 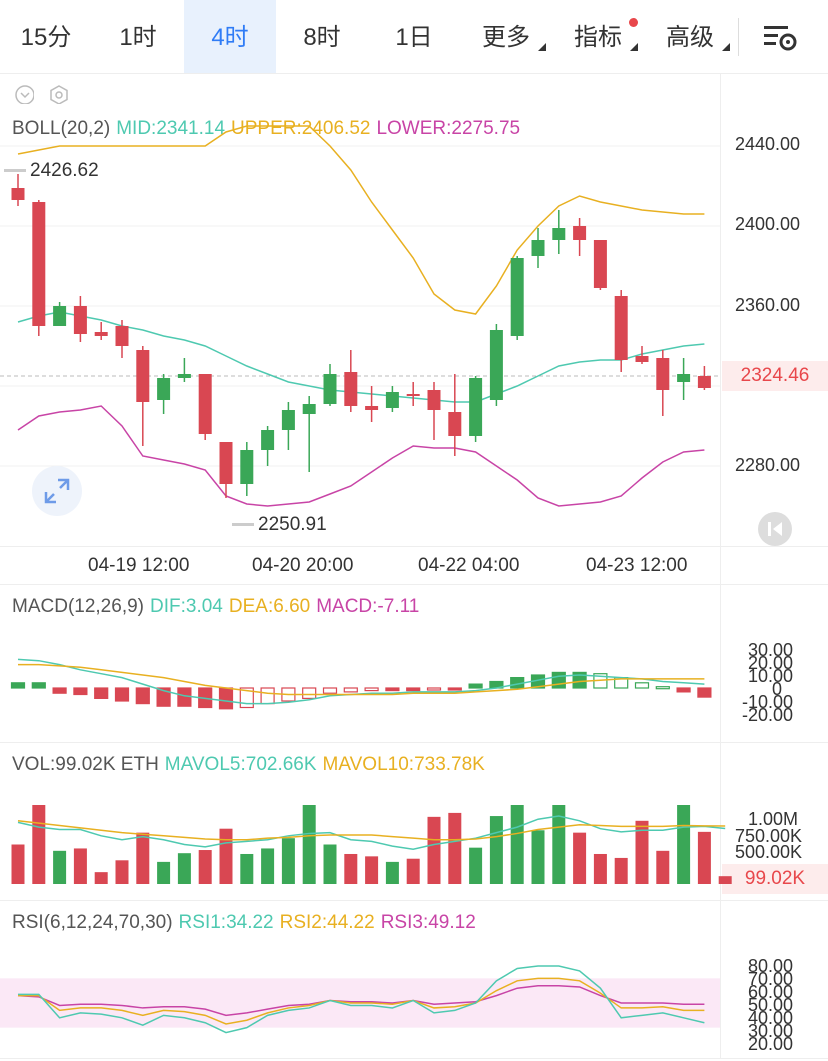 I want to click on mark-bar, so click(x=15, y=171).